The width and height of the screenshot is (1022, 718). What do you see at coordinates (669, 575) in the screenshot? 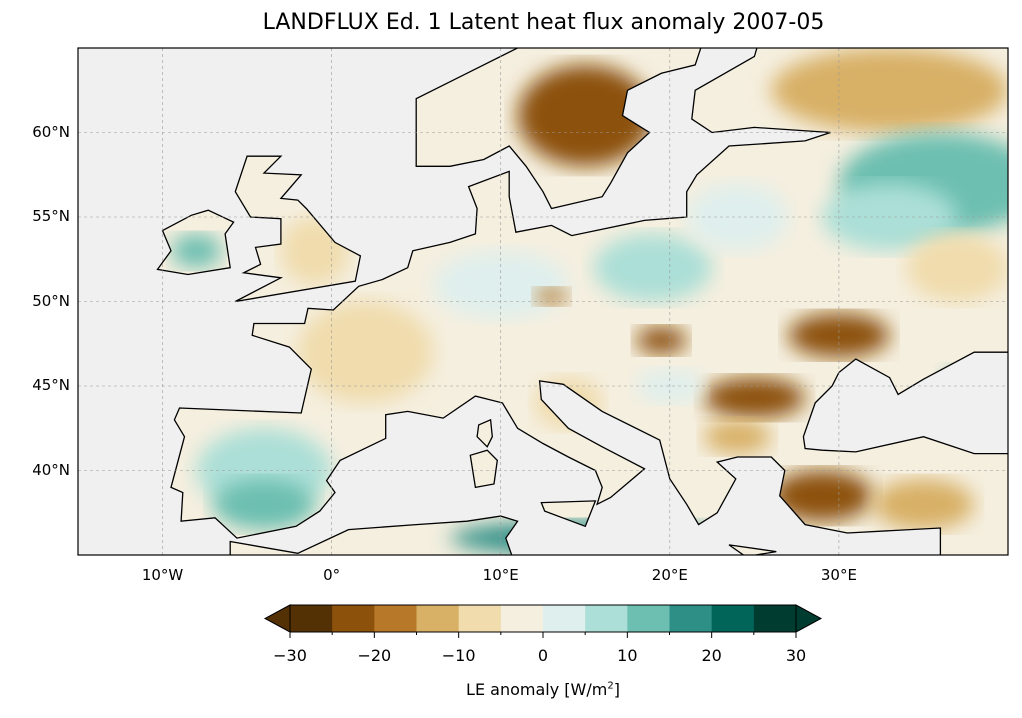
I see `lon-tick-label: 20°E` at bounding box center [669, 575].